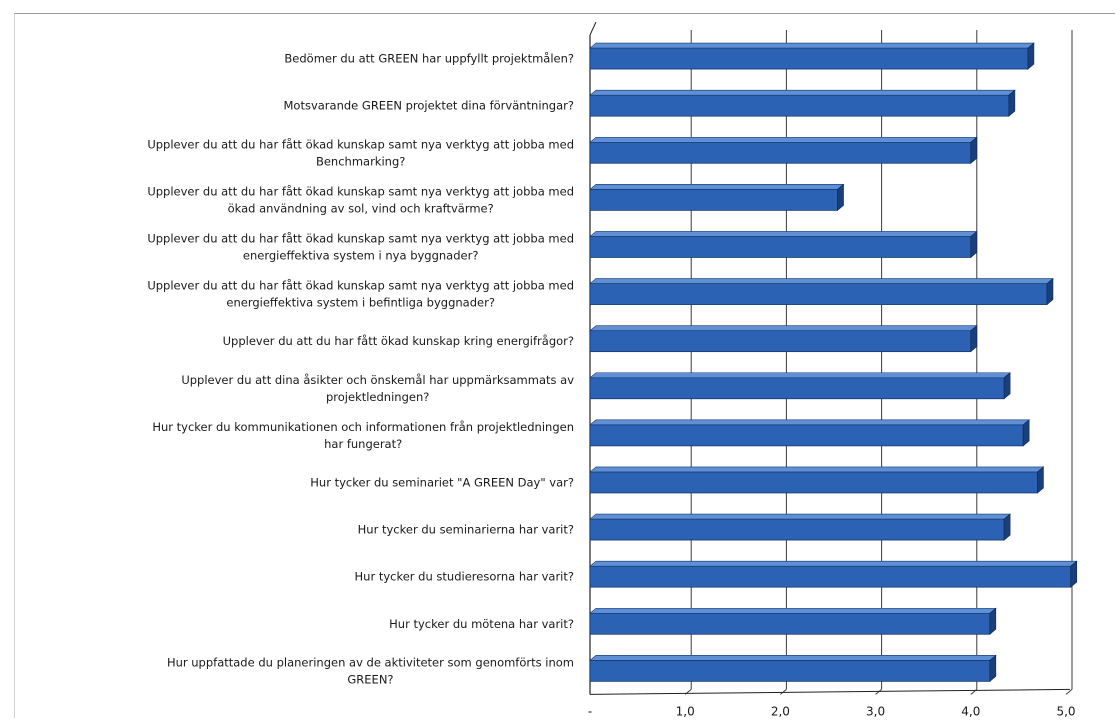 The height and width of the screenshot is (723, 1120). I want to click on category-label-7-line-1: projektledningen?, so click(377, 397).